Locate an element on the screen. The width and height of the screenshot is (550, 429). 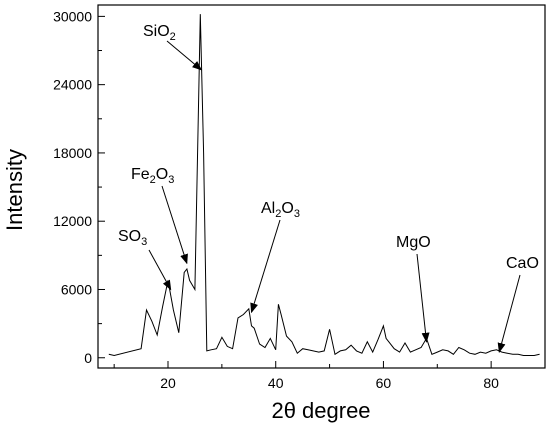
x-tick-label: 60 is located at coordinates (384, 383).